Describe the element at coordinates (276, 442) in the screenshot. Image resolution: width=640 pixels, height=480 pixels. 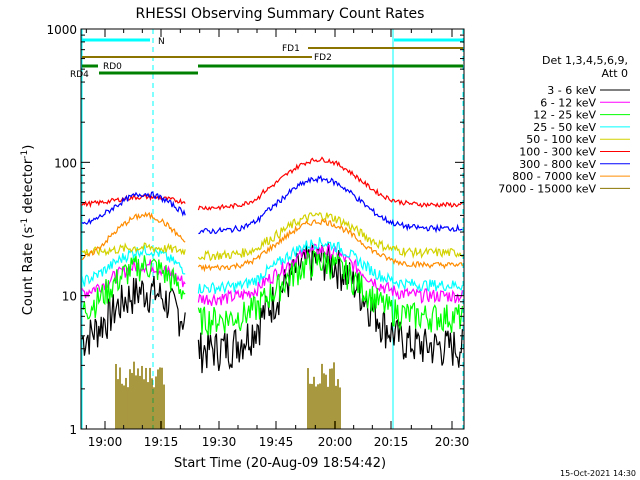
I see `x-tick-label: 19:45` at that location.